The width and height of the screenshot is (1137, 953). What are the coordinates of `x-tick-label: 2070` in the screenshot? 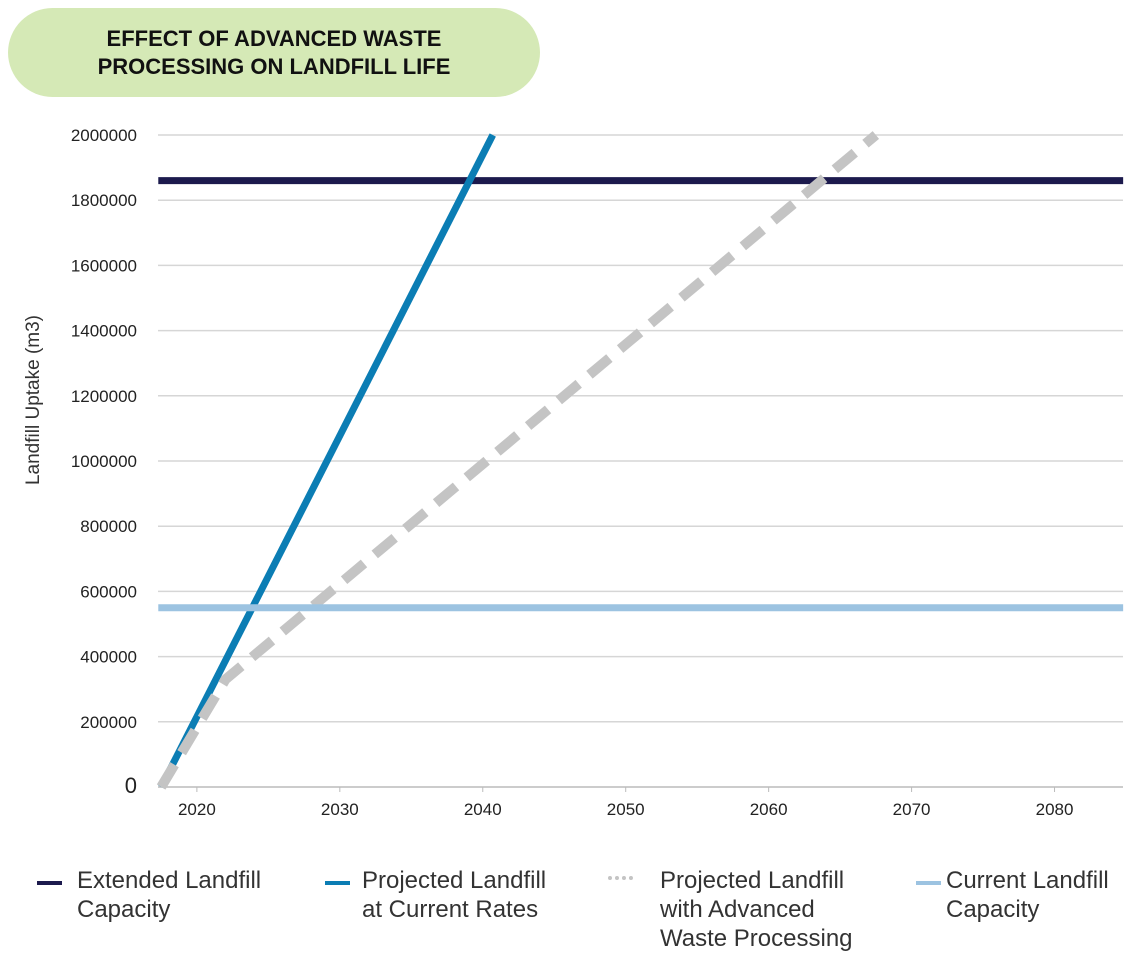 It's located at (912, 809).